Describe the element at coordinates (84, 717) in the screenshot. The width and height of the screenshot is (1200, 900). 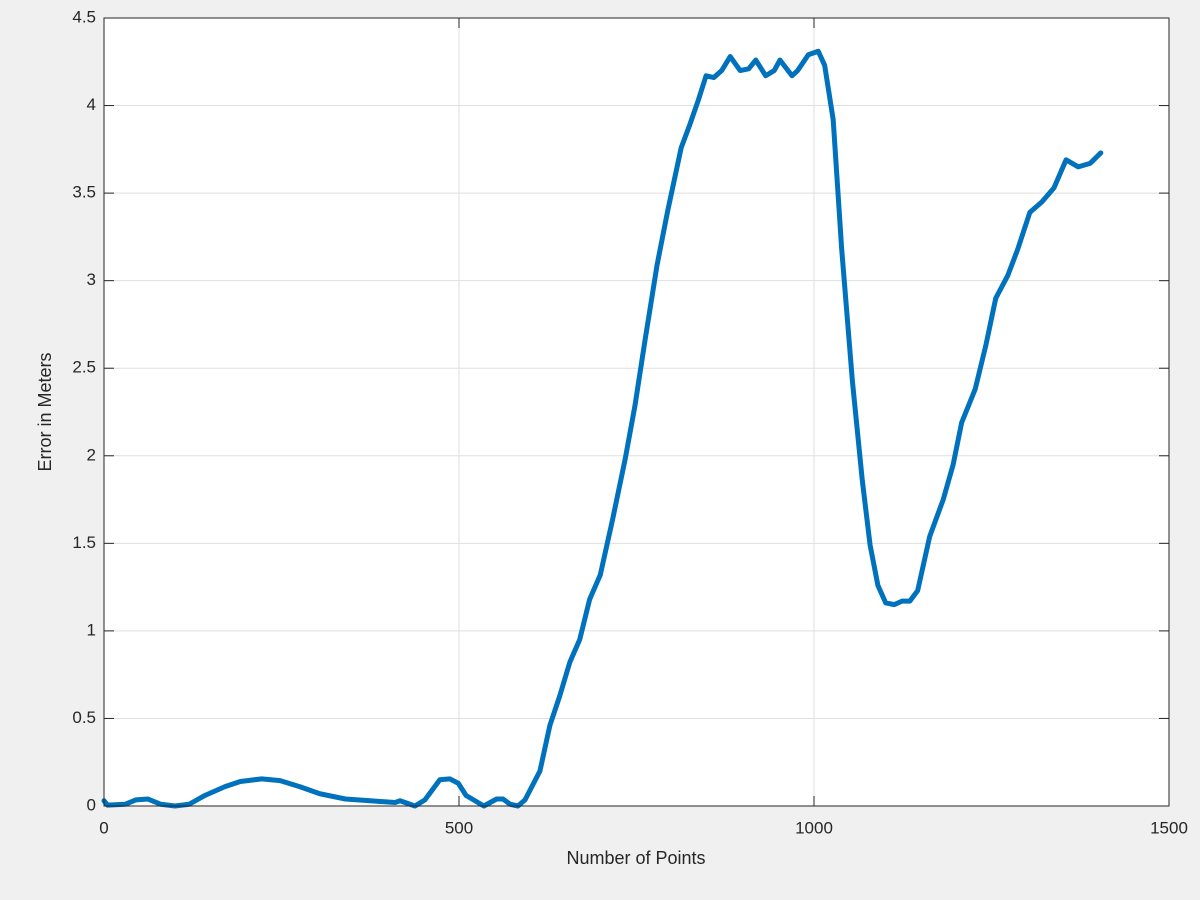
I see `y-tick-label: 0.5` at that location.